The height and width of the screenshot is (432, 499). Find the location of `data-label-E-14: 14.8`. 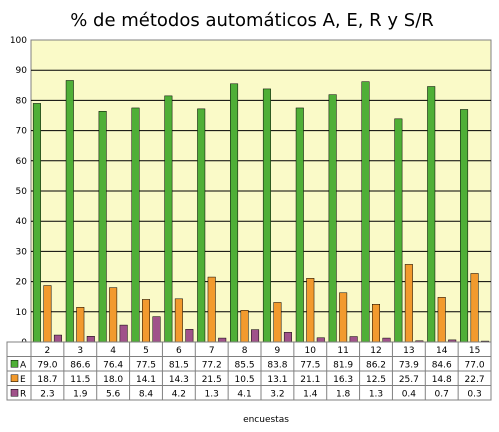

data-label-E-14: 14.8 is located at coordinates (442, 380).